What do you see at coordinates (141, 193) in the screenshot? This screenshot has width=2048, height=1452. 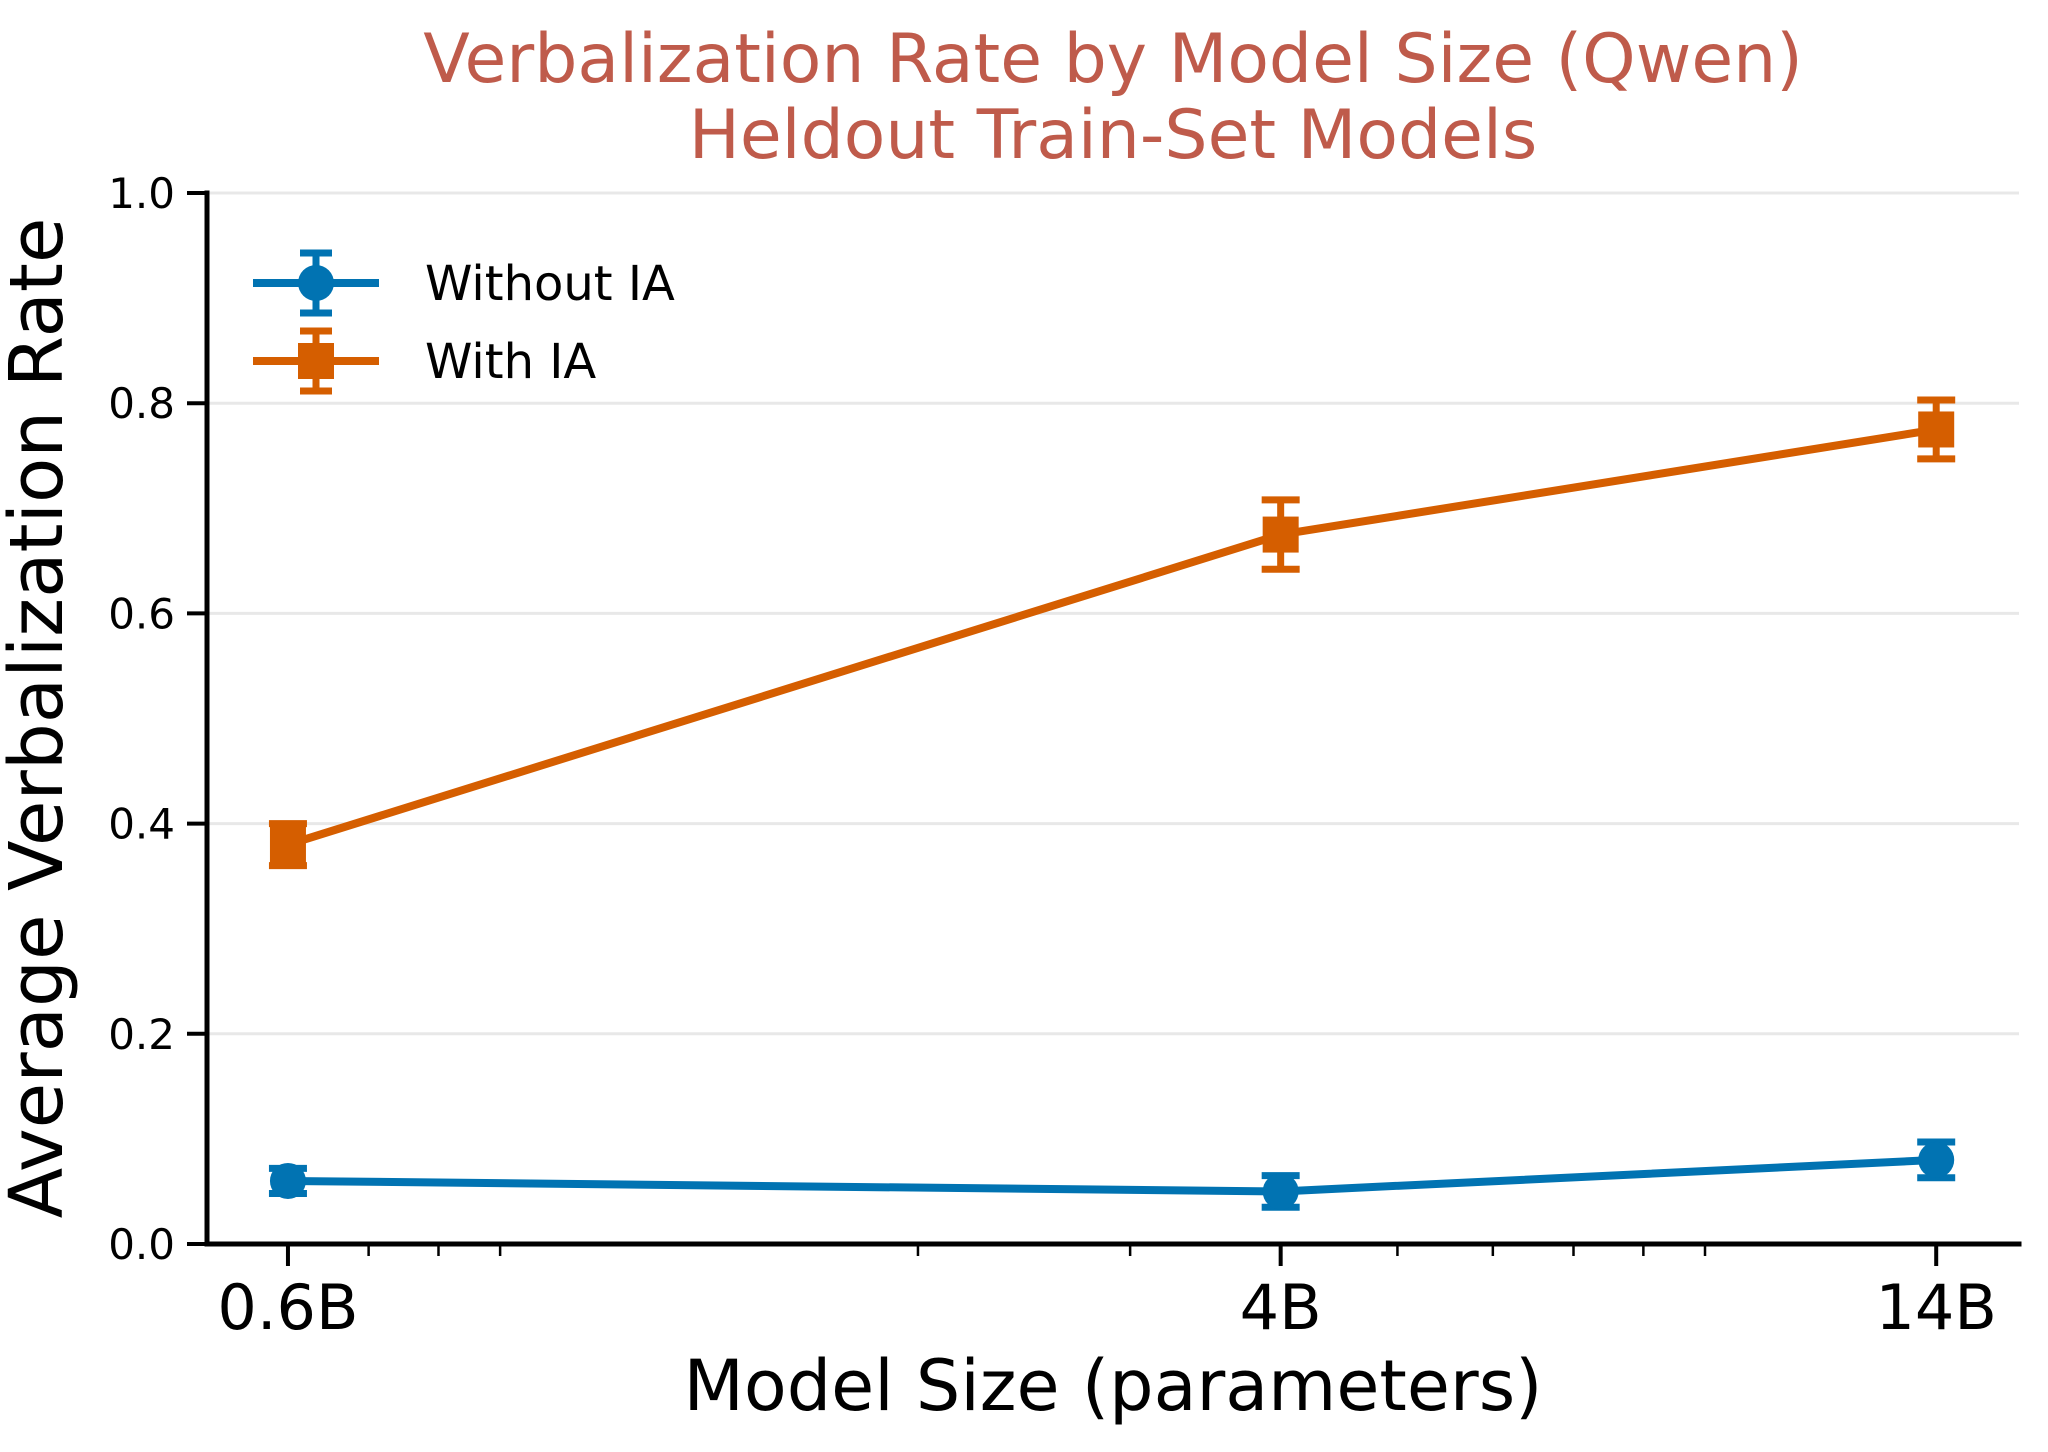 I see `y-tick-label-1: 1.0` at bounding box center [141, 193].